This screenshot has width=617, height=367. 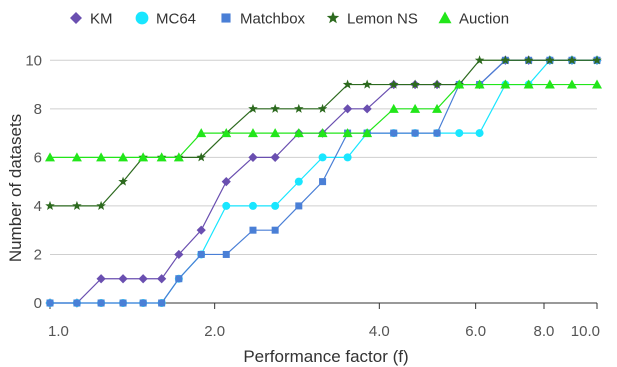 What do you see at coordinates (382, 19) in the screenshot?
I see `legend-label: Lemon NS` at bounding box center [382, 19].